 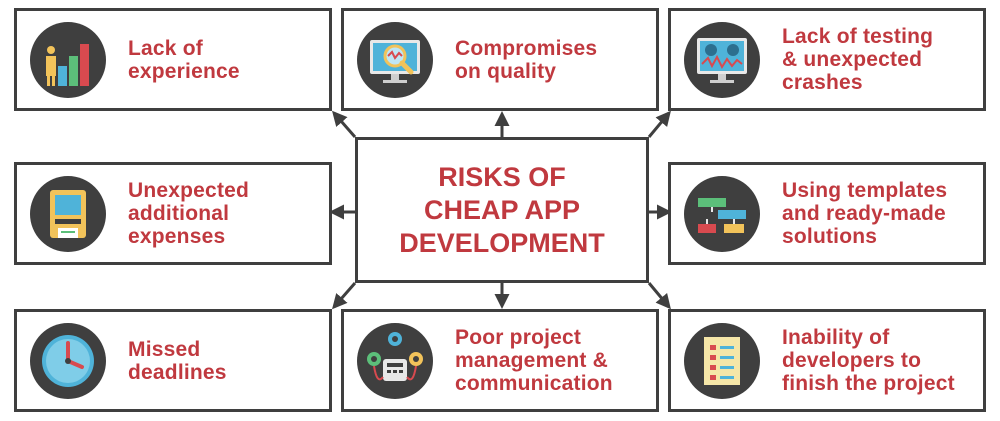 I want to click on risk-box-experience: Lack of experience, so click(x=173, y=59).